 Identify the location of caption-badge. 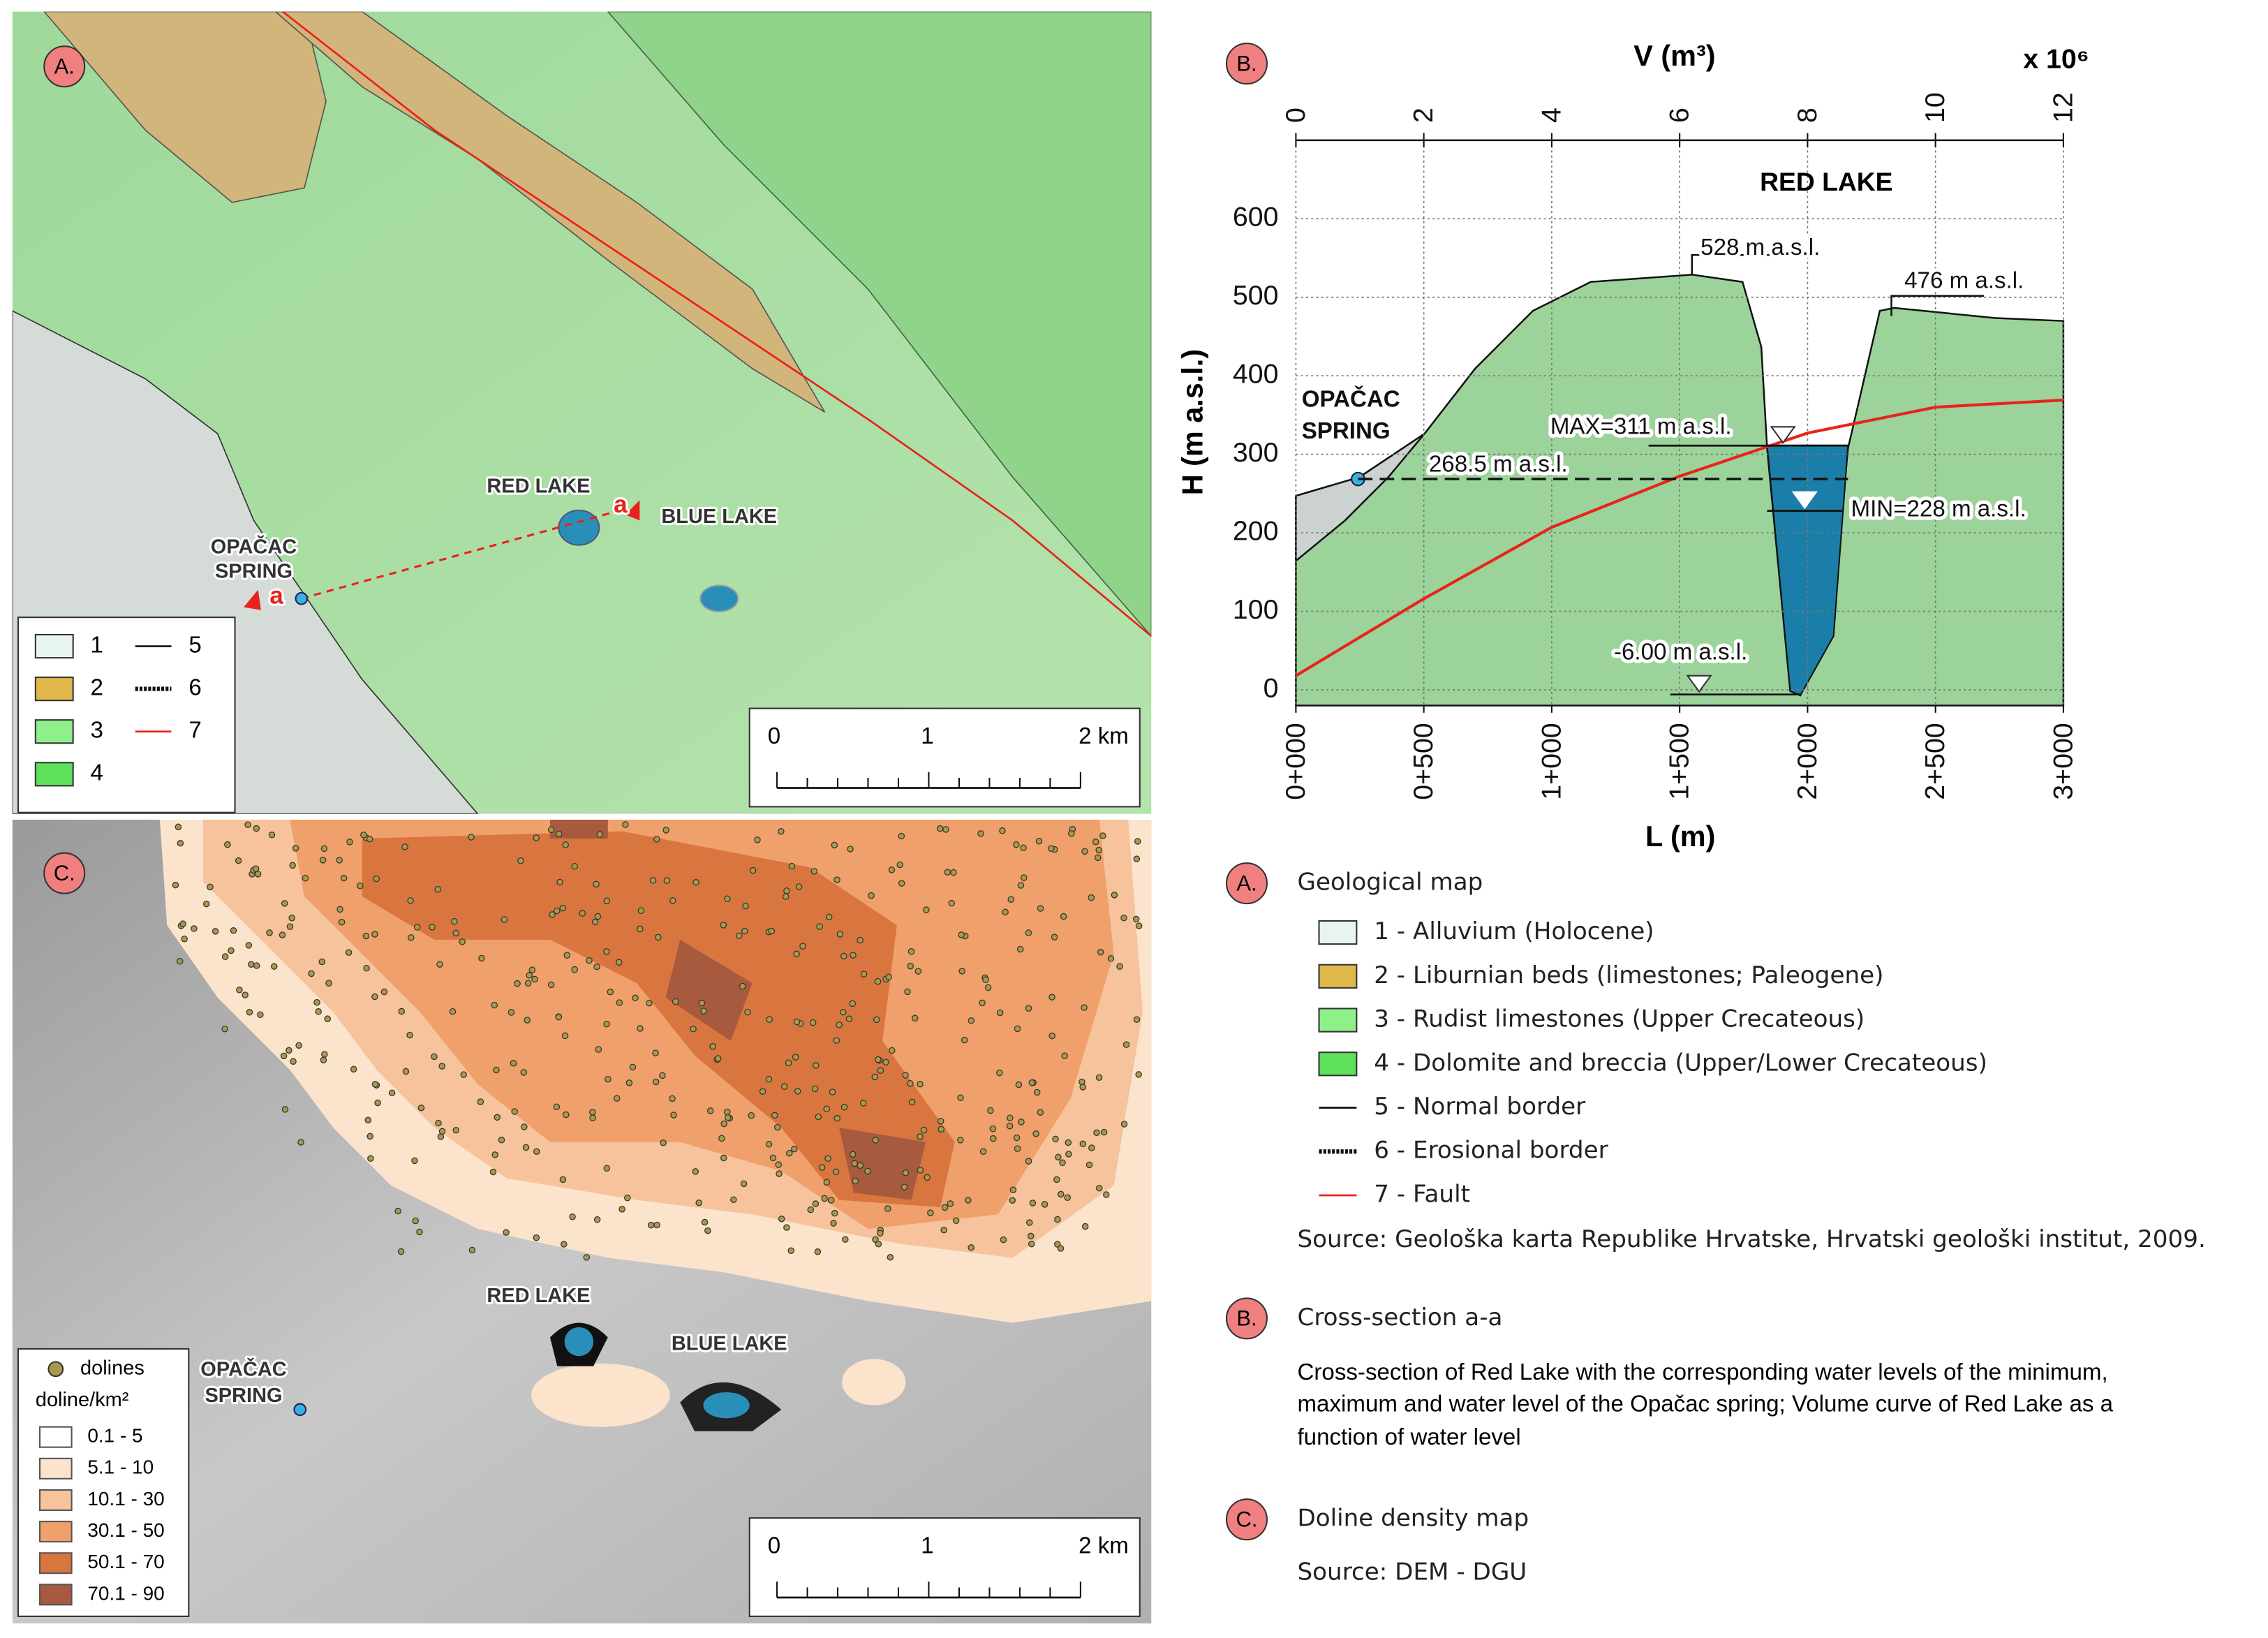
(1246, 1519).